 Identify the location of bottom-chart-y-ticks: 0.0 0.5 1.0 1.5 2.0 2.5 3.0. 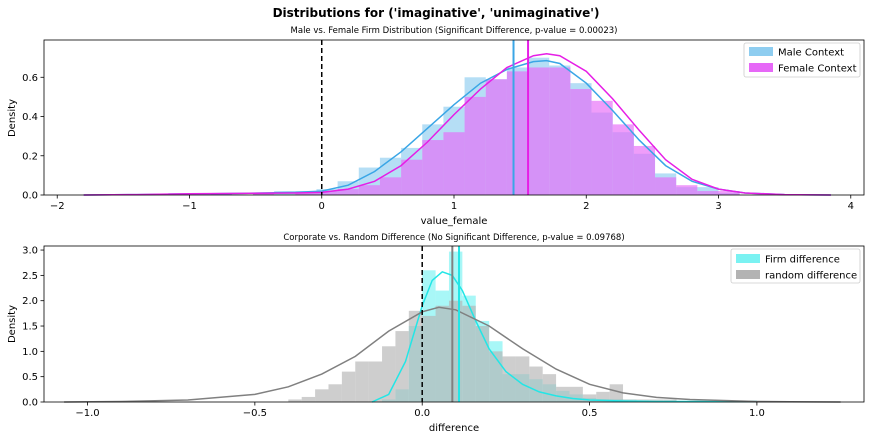
(33, 327).